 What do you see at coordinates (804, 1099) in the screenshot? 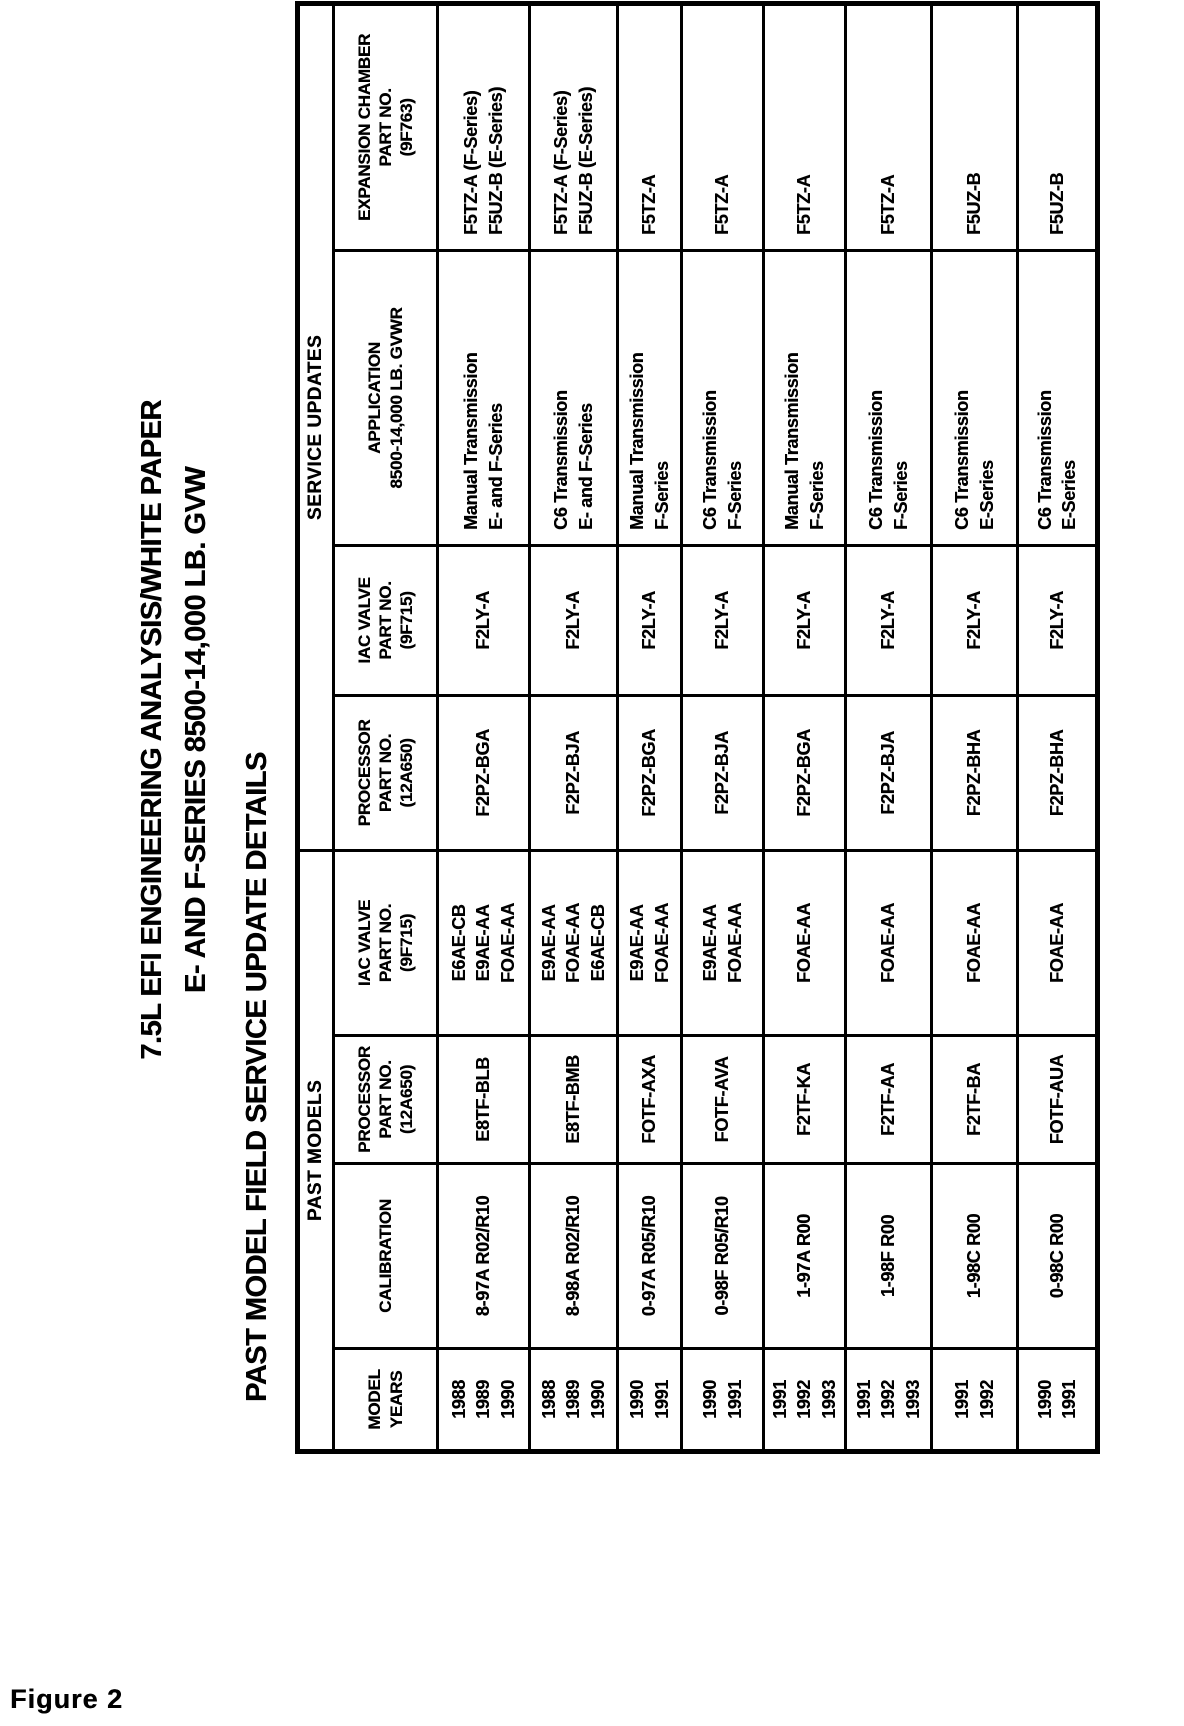
I see `cell-processor-past: F2TF-KA` at bounding box center [804, 1099].